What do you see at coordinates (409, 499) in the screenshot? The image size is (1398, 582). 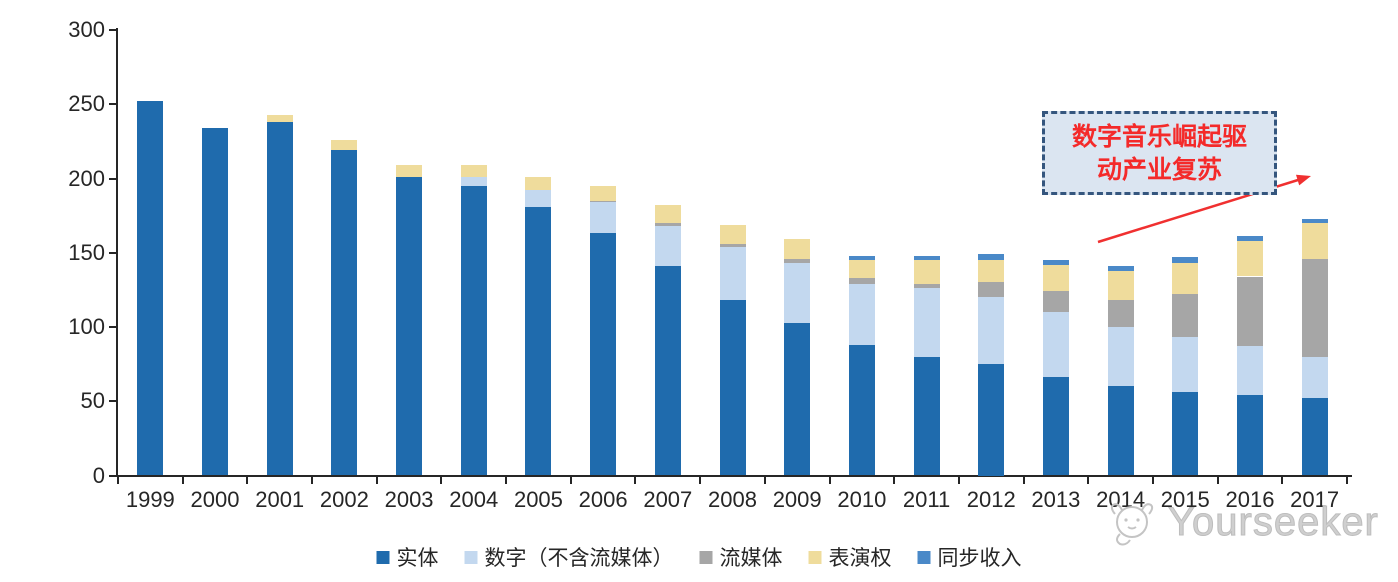 I see `x-axis-label: 2003` at bounding box center [409, 499].